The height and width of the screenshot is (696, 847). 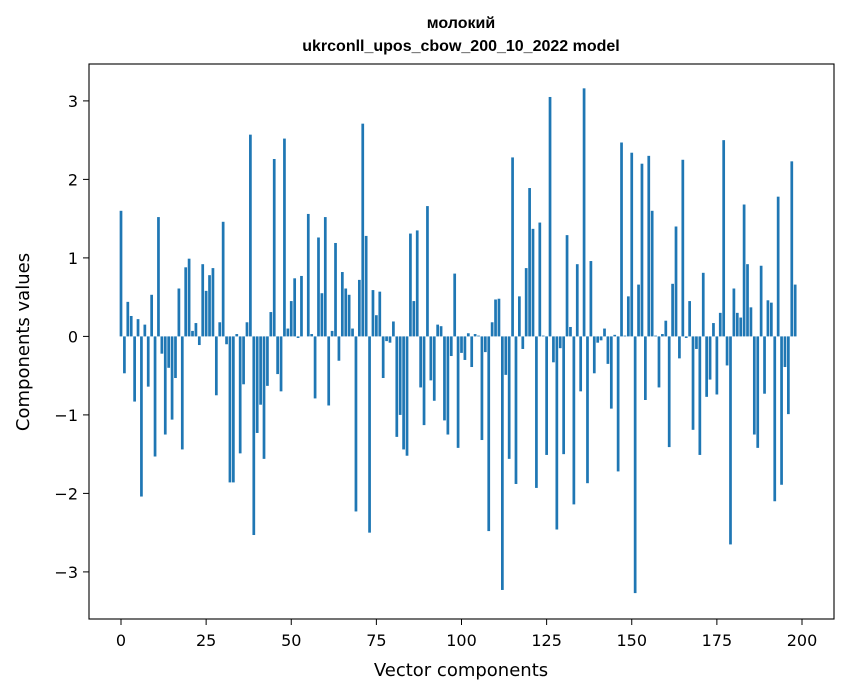 I want to click on x-tick-label: 200, so click(x=802, y=640).